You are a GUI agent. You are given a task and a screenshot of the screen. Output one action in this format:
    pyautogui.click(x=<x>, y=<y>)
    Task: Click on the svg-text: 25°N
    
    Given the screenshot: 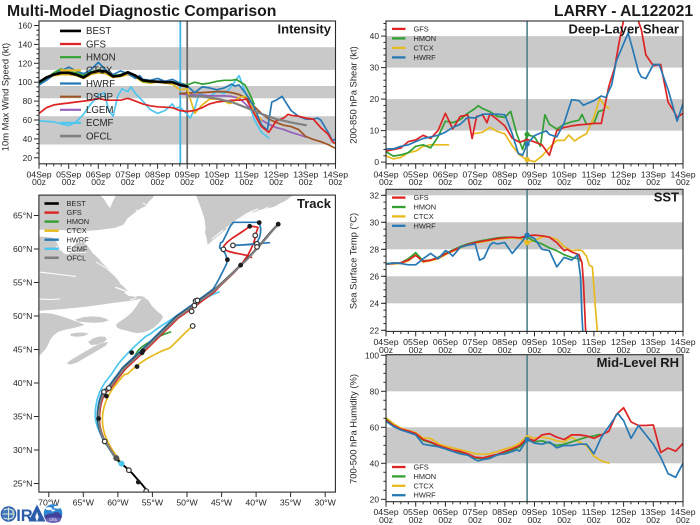 What is the action you would take?
    pyautogui.click(x=22, y=484)
    